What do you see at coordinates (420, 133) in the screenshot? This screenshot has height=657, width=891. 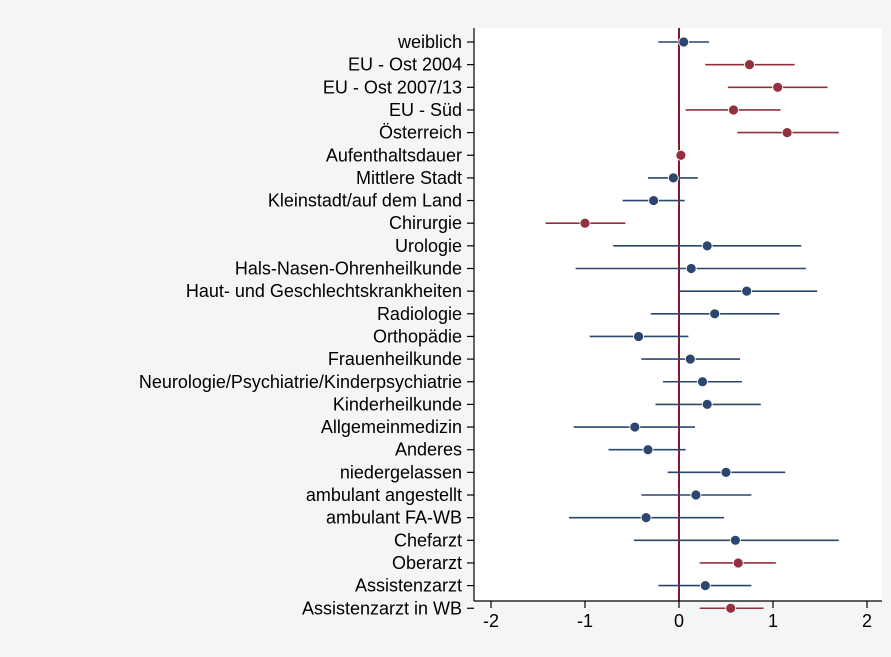 I see `category-label: Österreich` at bounding box center [420, 133].